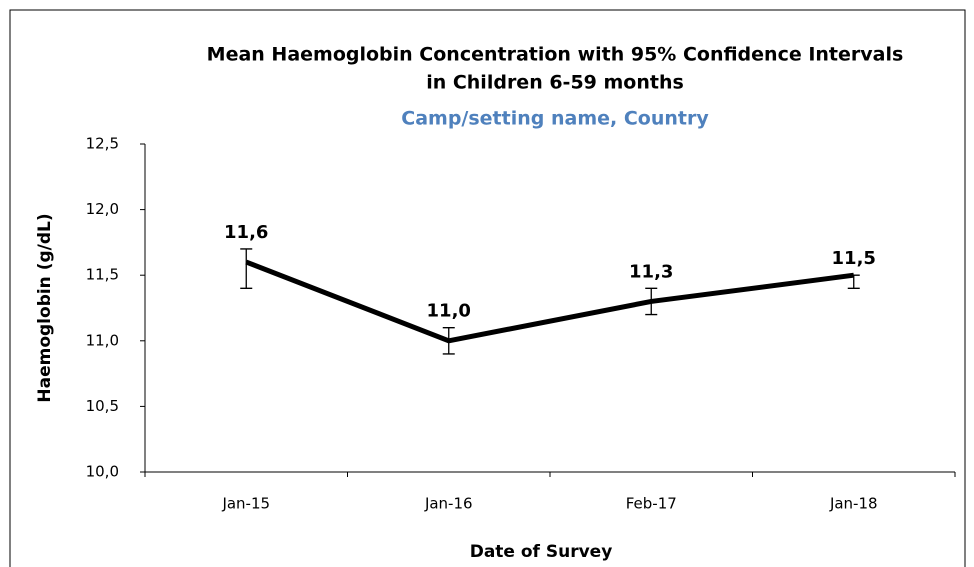  What do you see at coordinates (651, 504) in the screenshot?
I see `x-tick-label: Feb-17` at bounding box center [651, 504].